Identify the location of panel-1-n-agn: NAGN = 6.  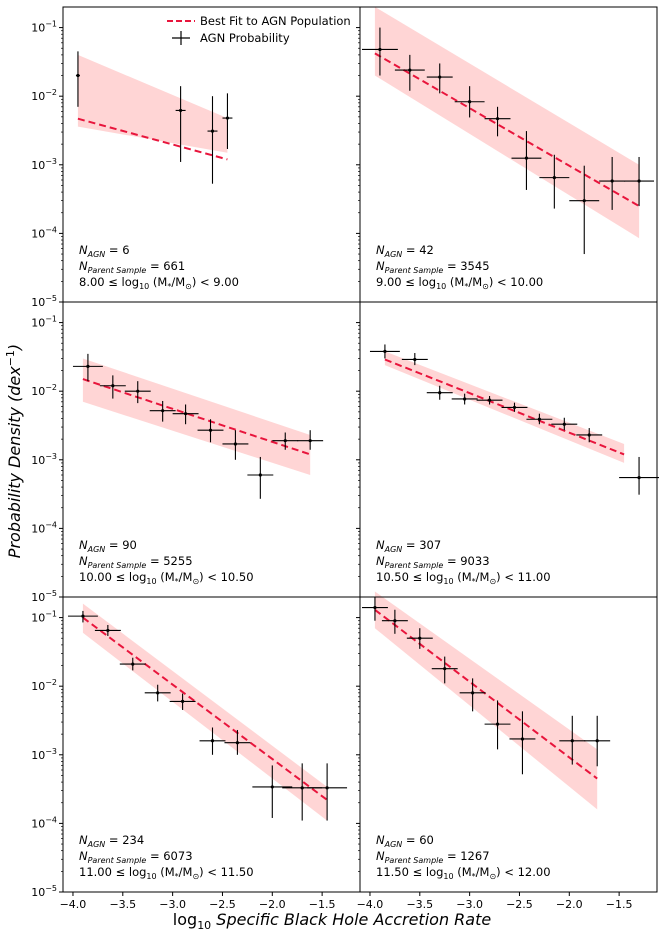
(104, 251).